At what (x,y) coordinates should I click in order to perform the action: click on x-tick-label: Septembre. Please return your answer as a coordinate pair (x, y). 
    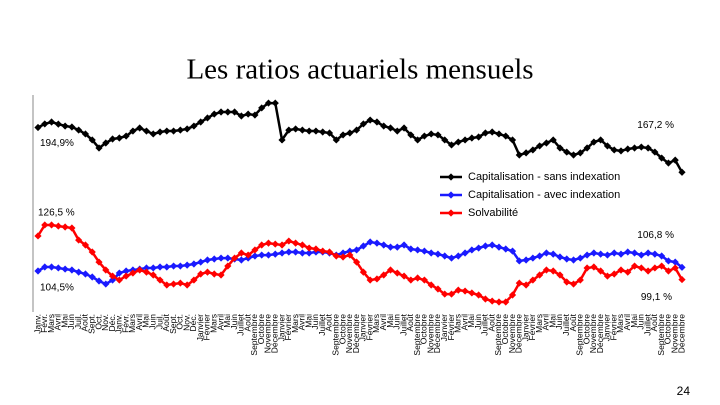
    Looking at the image, I should click on (498, 335).